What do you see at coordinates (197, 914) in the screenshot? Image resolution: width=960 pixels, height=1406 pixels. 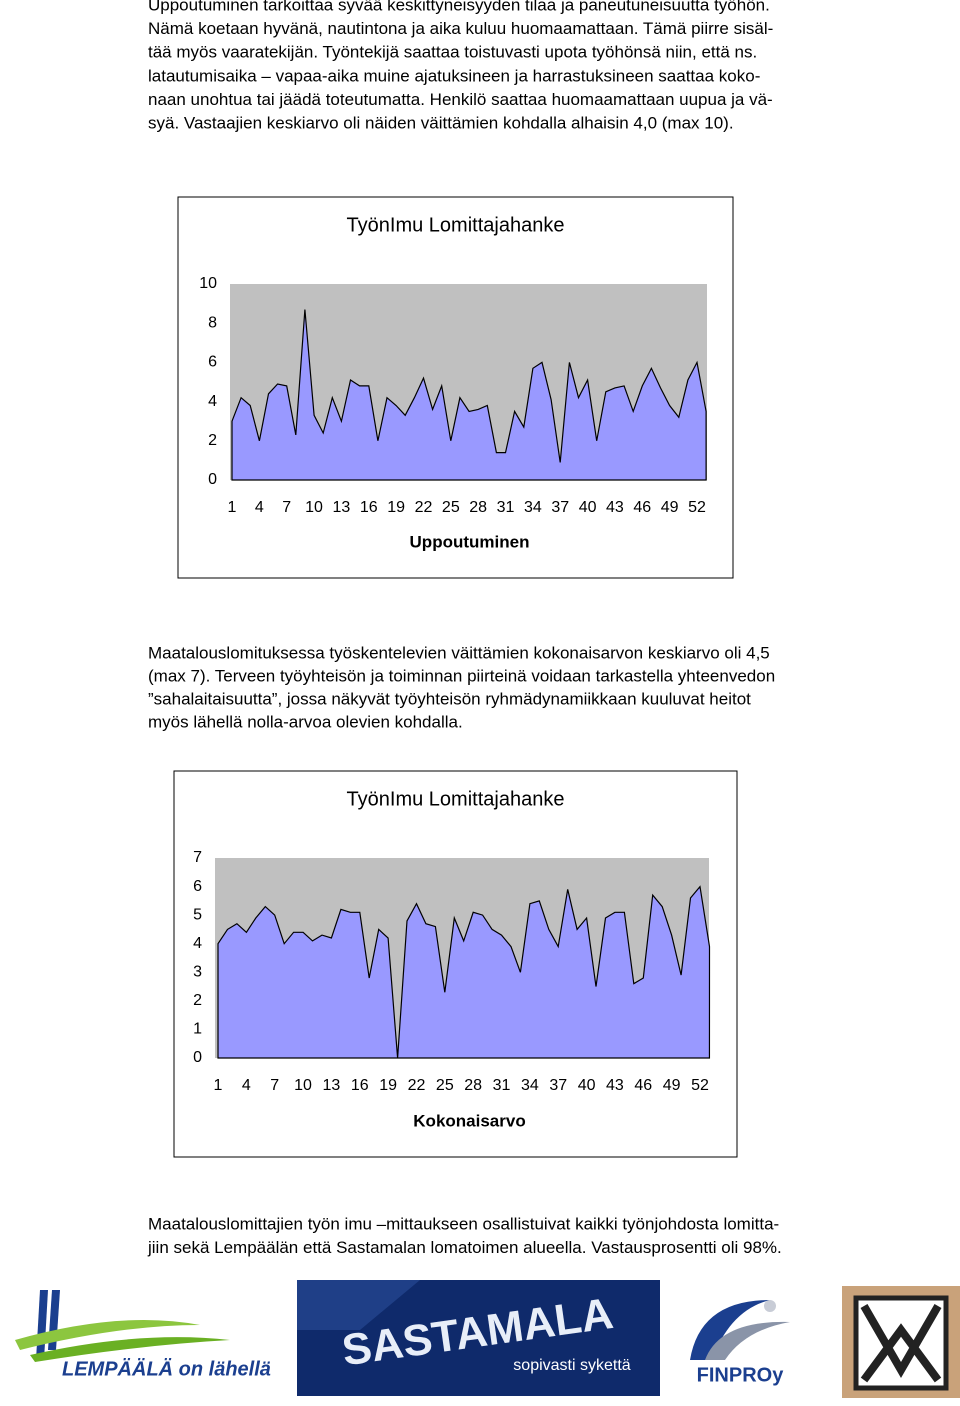 I see `y-tick-label: 5` at bounding box center [197, 914].